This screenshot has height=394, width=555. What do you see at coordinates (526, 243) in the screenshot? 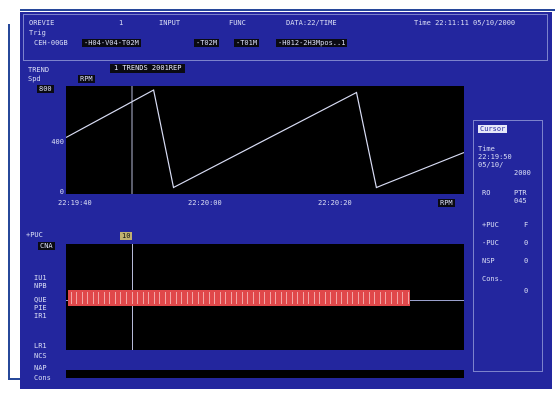
I see `side-row-4-value: 0` at bounding box center [526, 243].